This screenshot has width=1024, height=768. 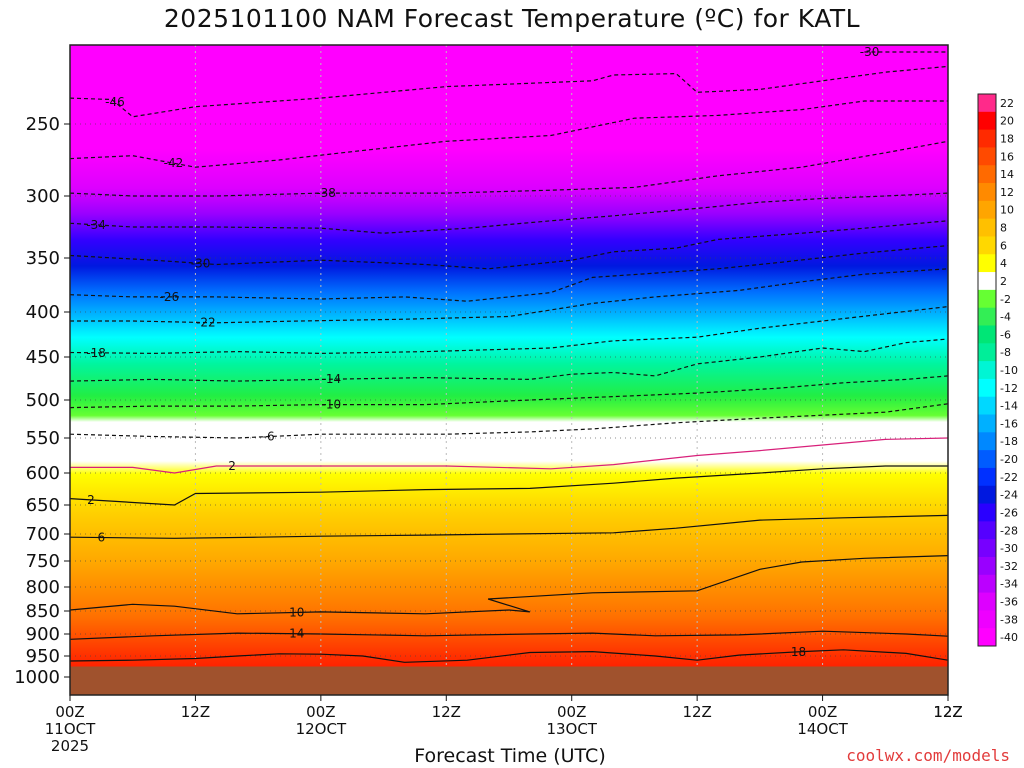 What do you see at coordinates (43, 196) in the screenshot?
I see `y-tick-label: 300` at bounding box center [43, 196].